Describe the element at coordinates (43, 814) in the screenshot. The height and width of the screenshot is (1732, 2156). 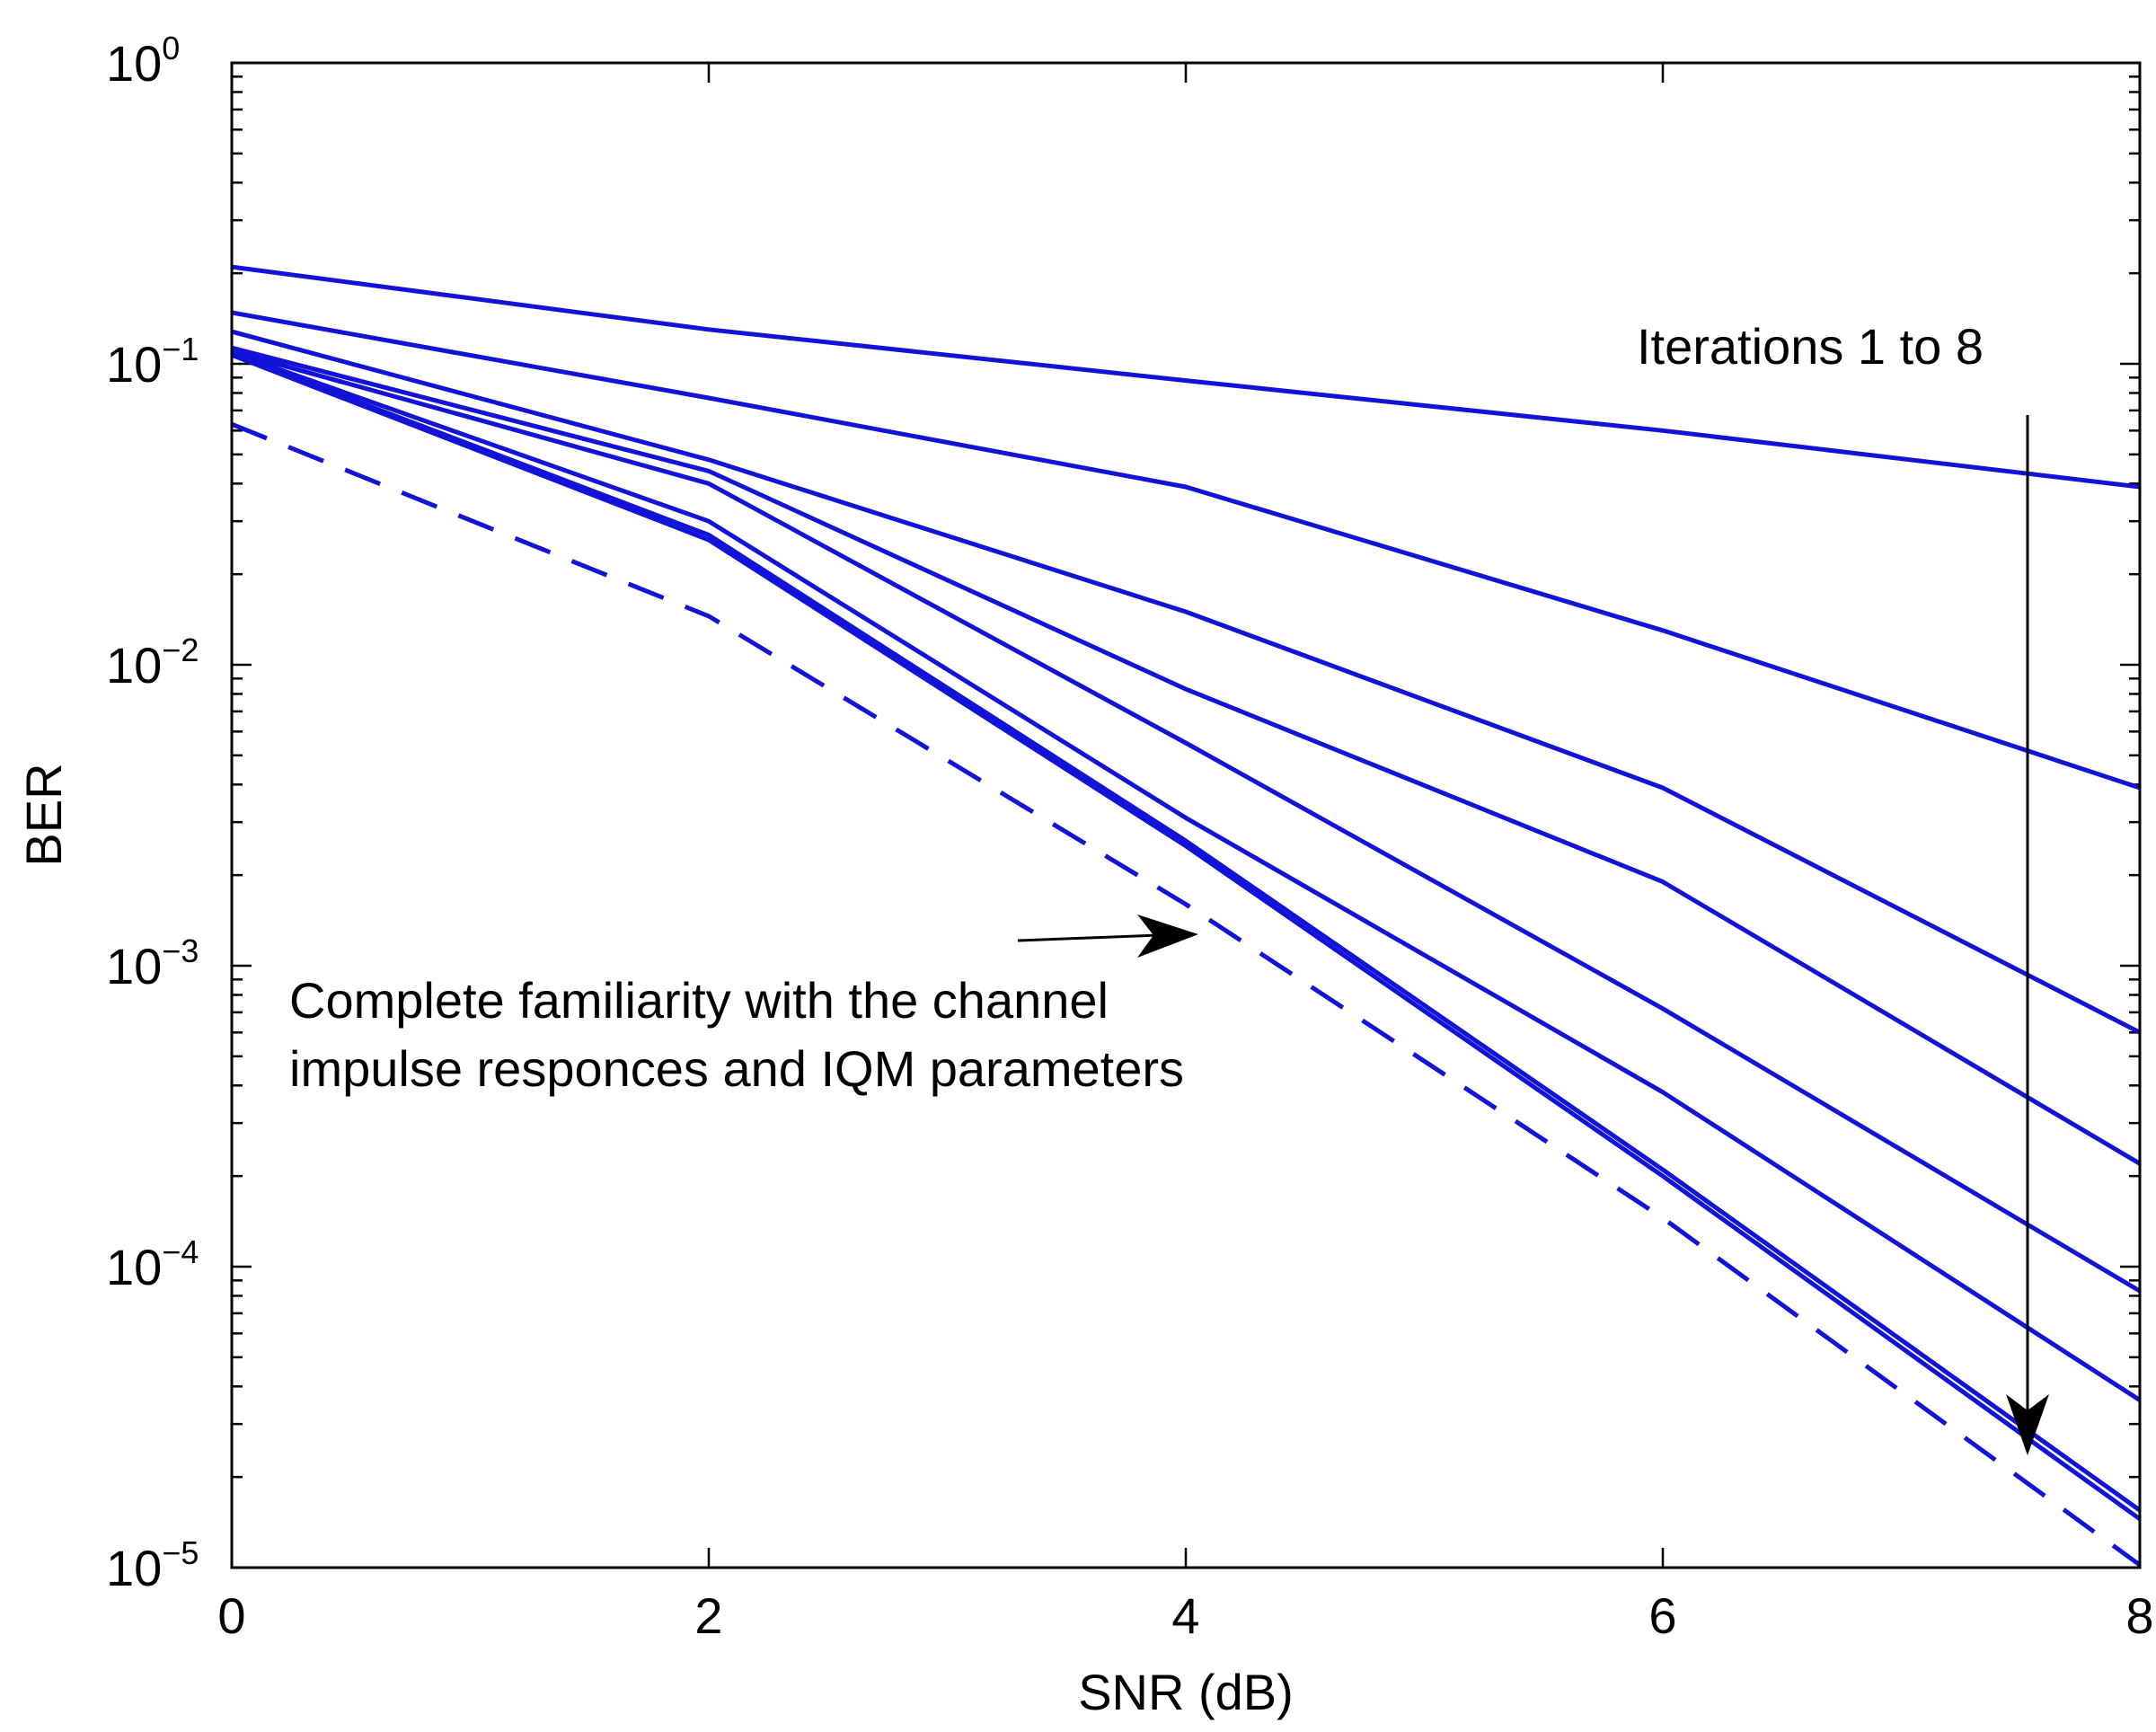
I see `y-axis-label: BER` at that location.